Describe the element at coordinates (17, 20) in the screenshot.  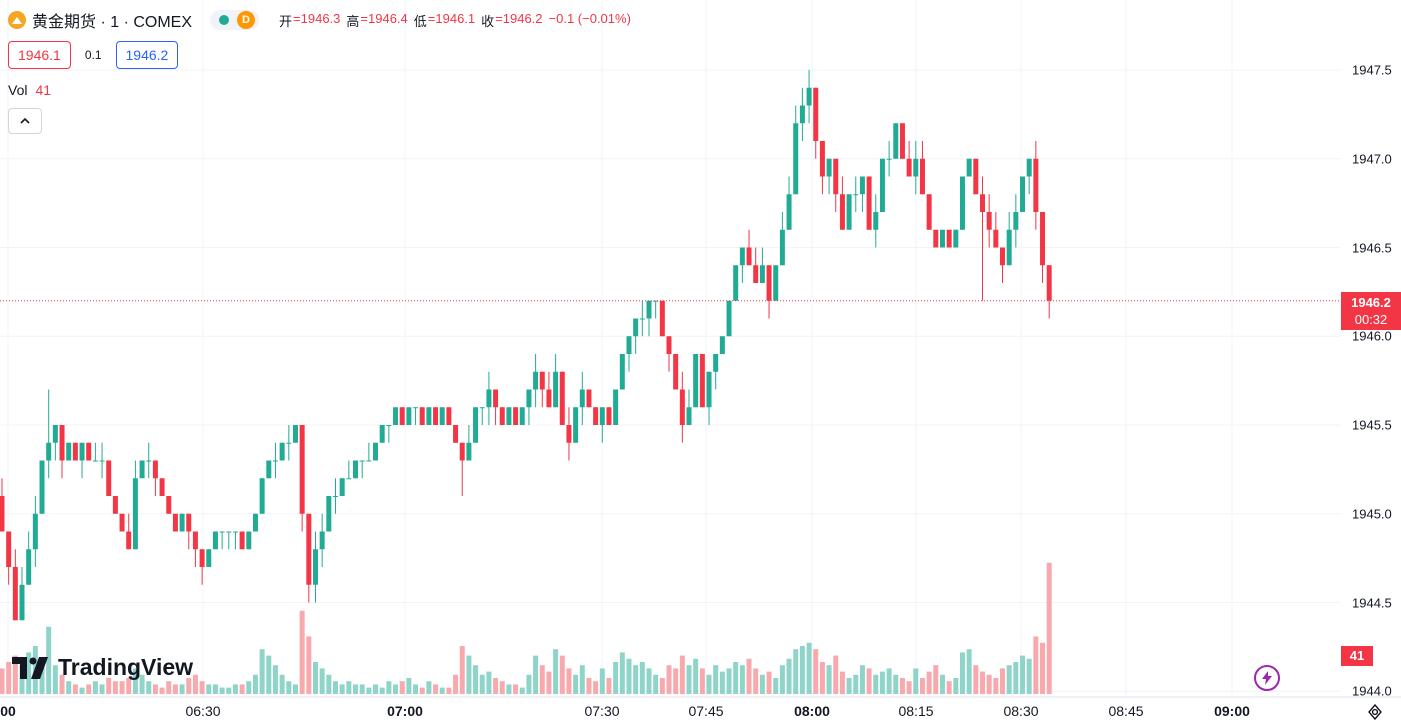
I see `gold-logo-icon` at that location.